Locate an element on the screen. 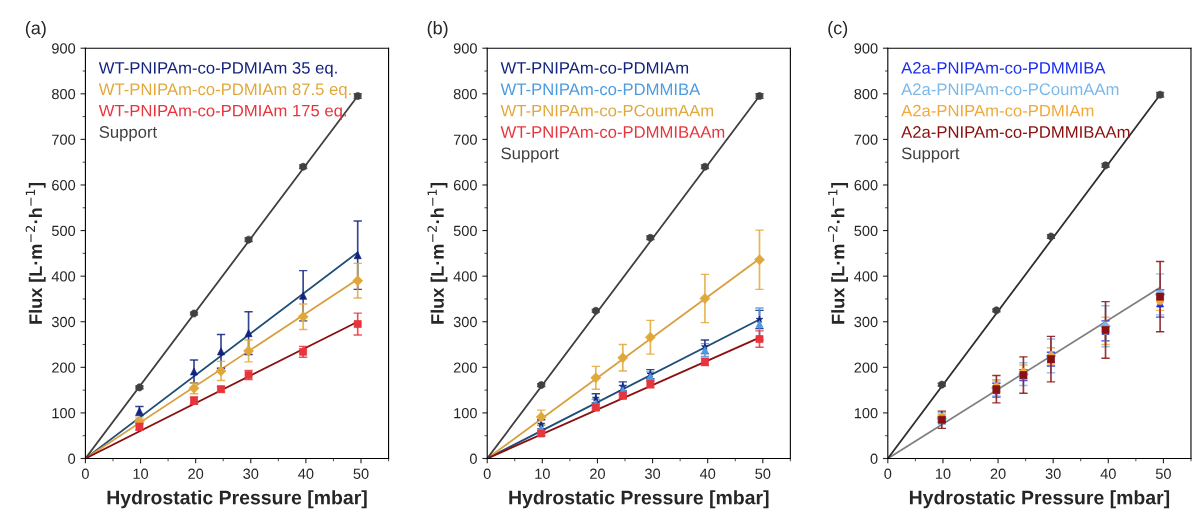 The height and width of the screenshot is (524, 1203). text: A2a-PNIPAm-co-PDMIAm is located at coordinates (997, 110).